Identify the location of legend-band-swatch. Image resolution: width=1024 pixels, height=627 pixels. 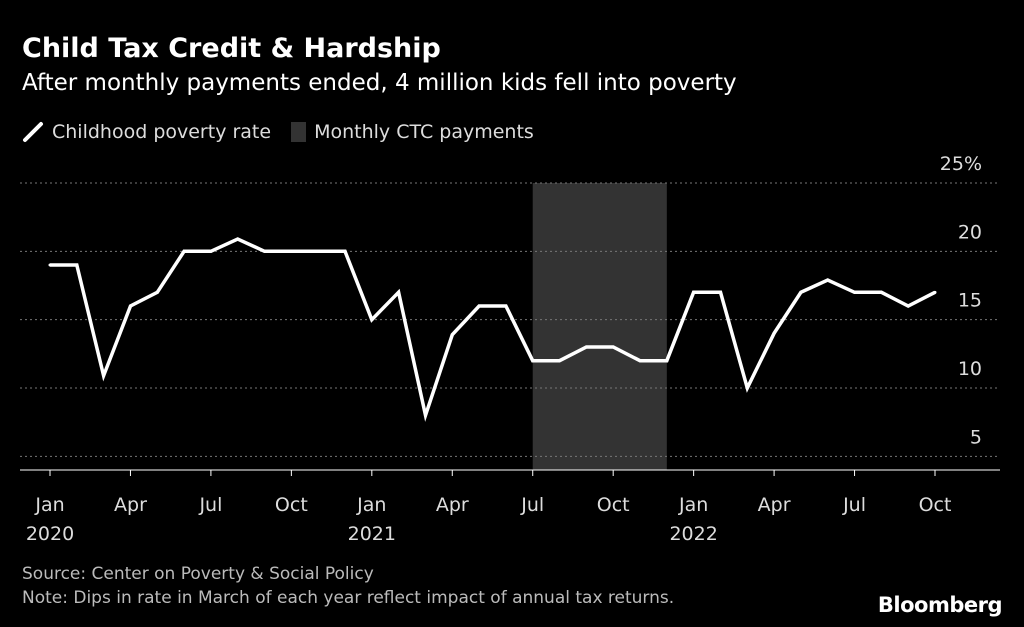
(299, 132).